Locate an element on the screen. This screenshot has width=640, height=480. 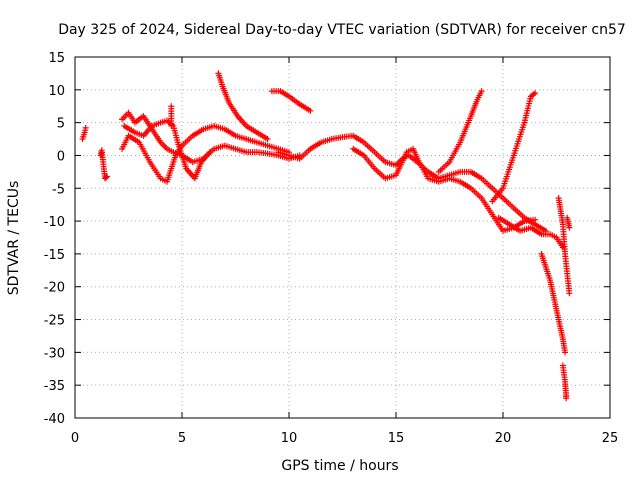
y-tick-label: 15 is located at coordinates (56, 58).